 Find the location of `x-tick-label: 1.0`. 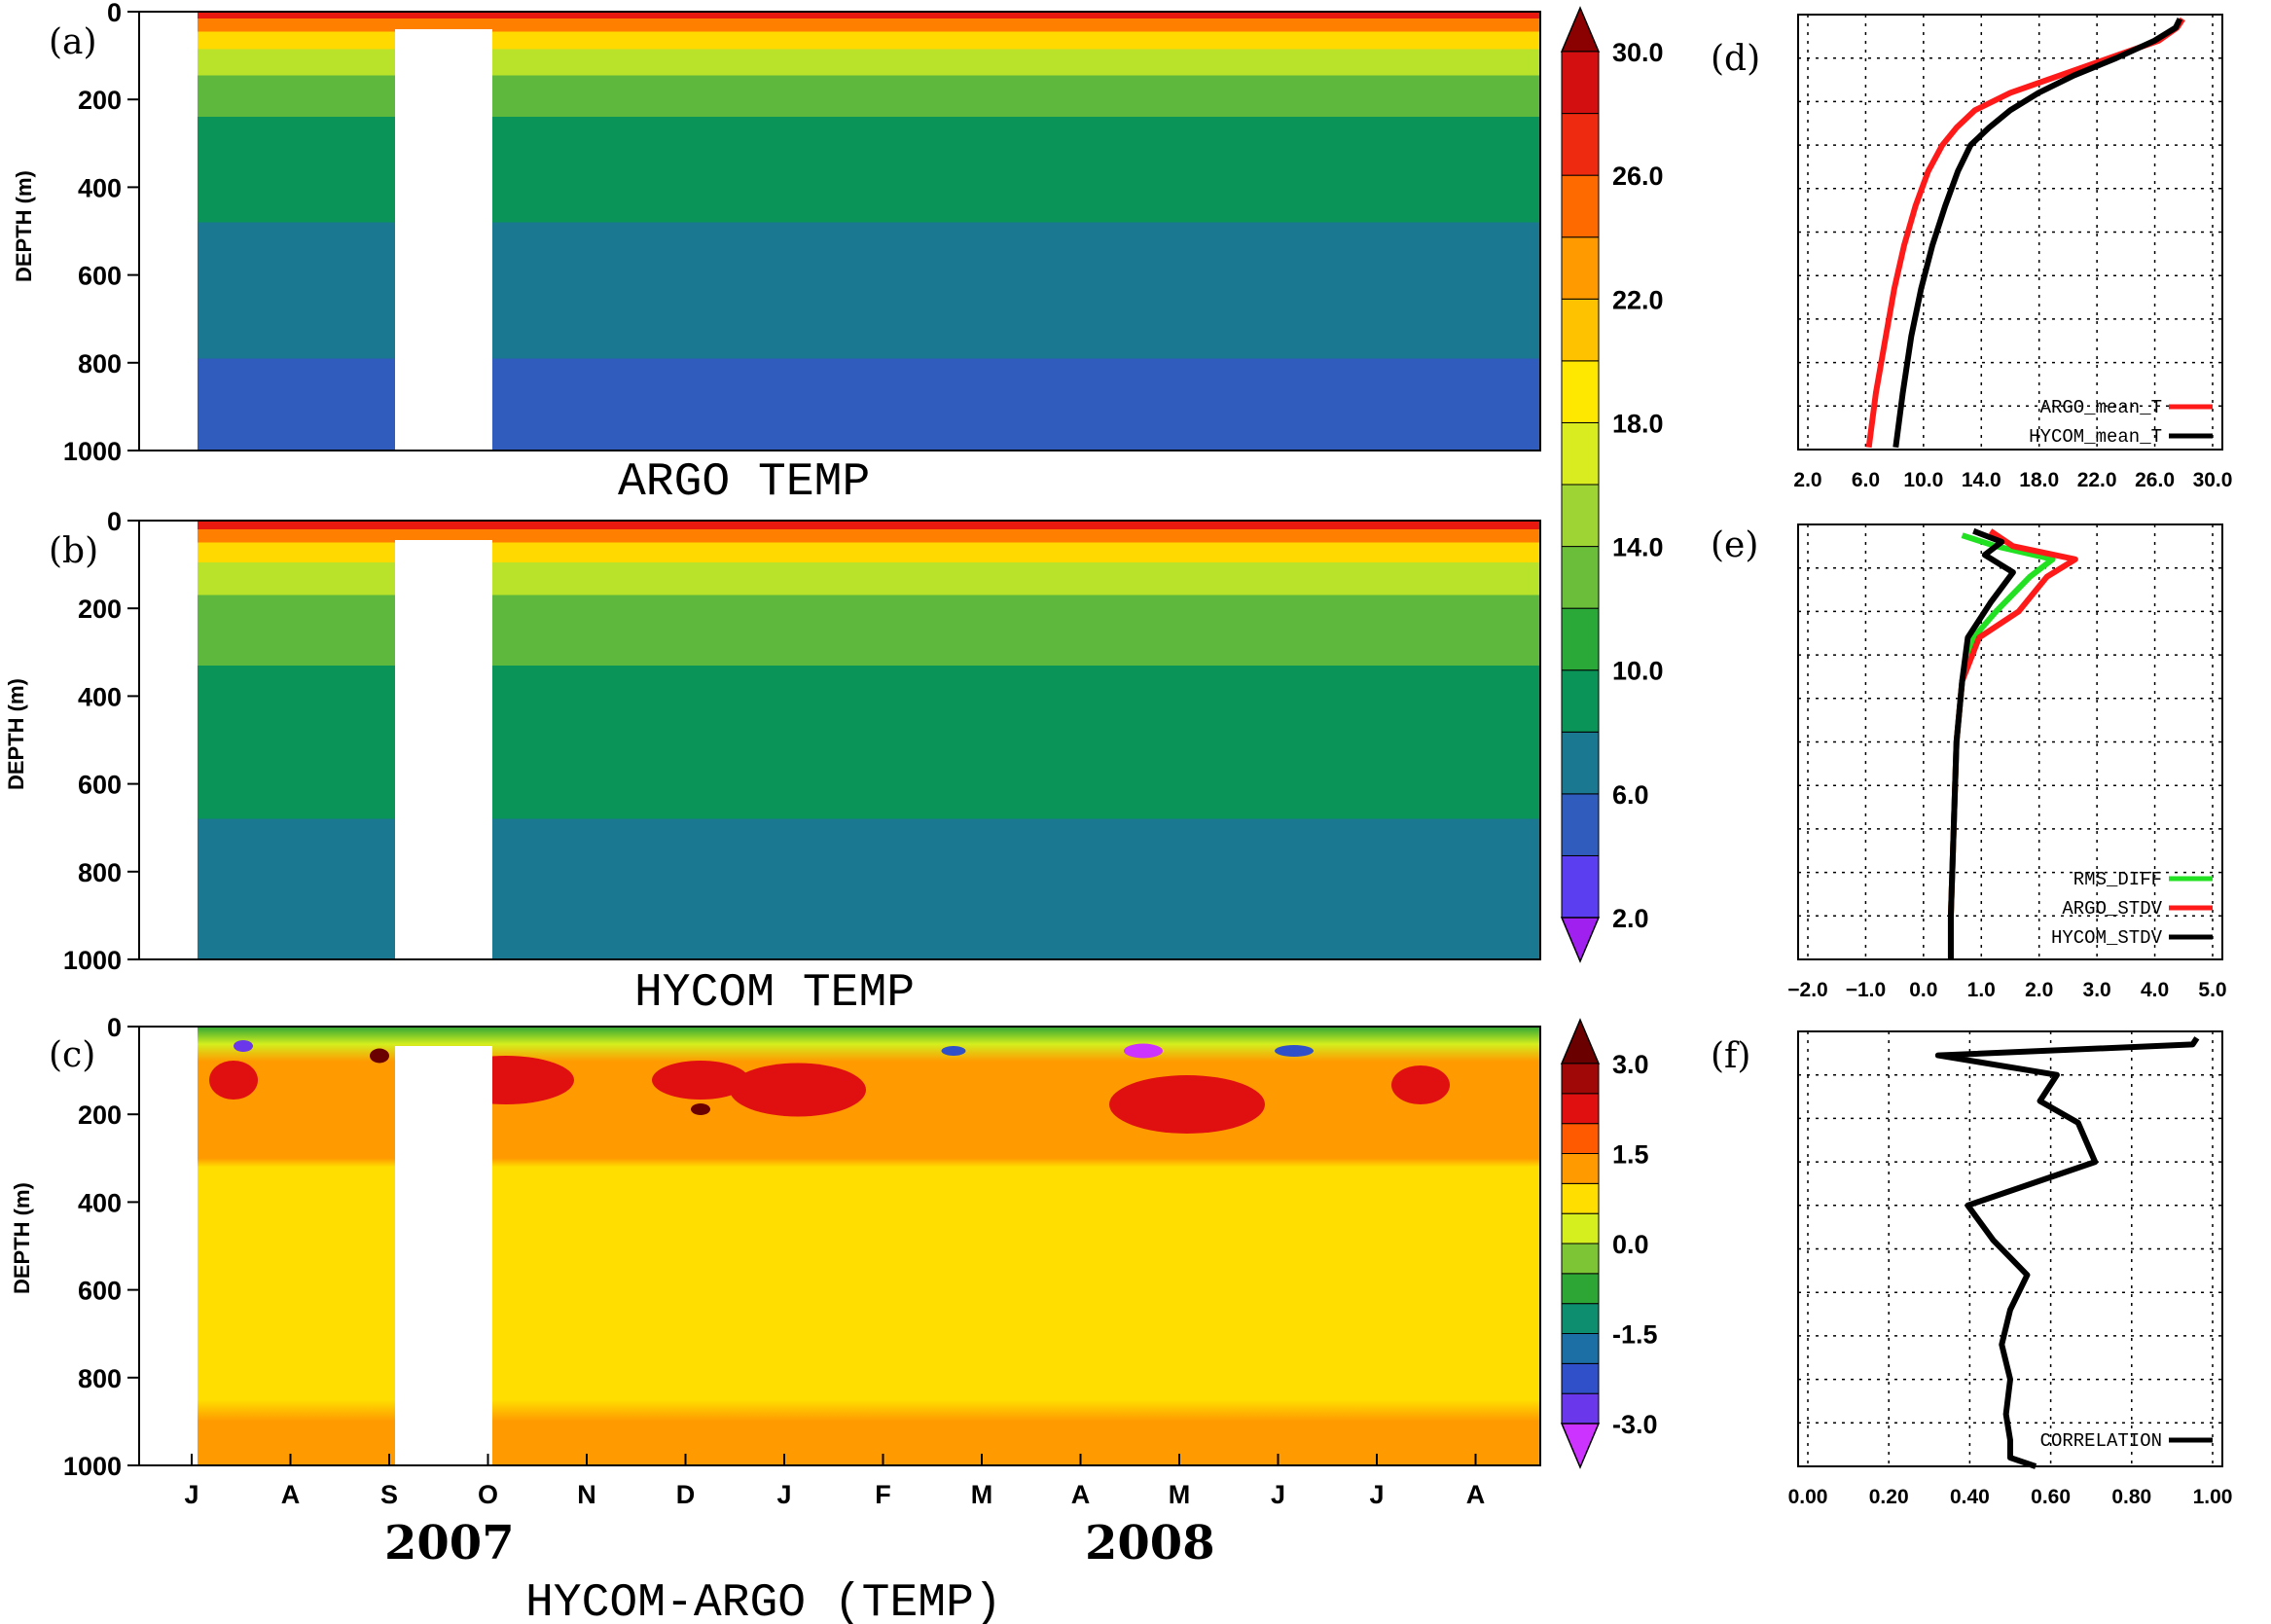

x-tick-label: 1.0 is located at coordinates (1981, 990).